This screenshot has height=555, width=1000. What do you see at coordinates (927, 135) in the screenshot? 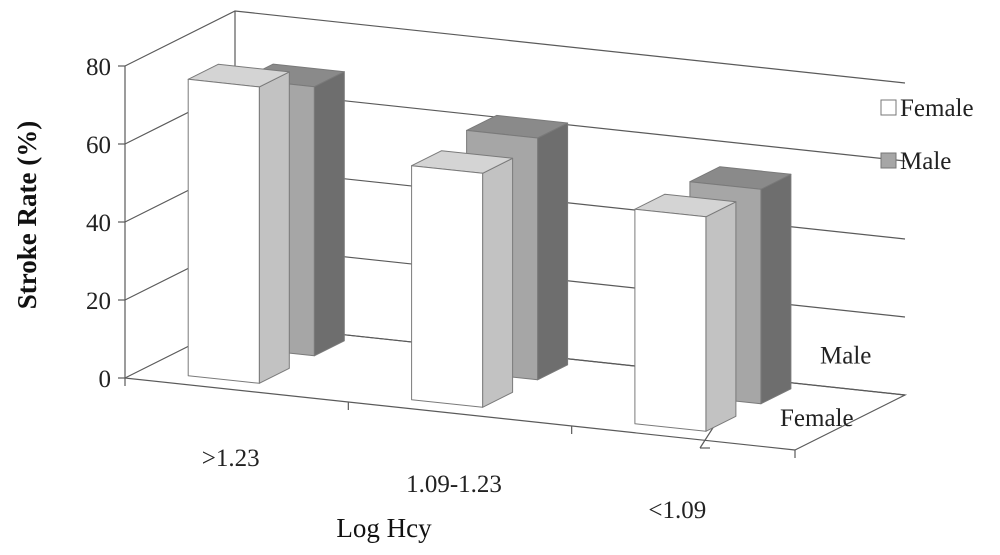
I see `legend: Female Male` at bounding box center [927, 135].